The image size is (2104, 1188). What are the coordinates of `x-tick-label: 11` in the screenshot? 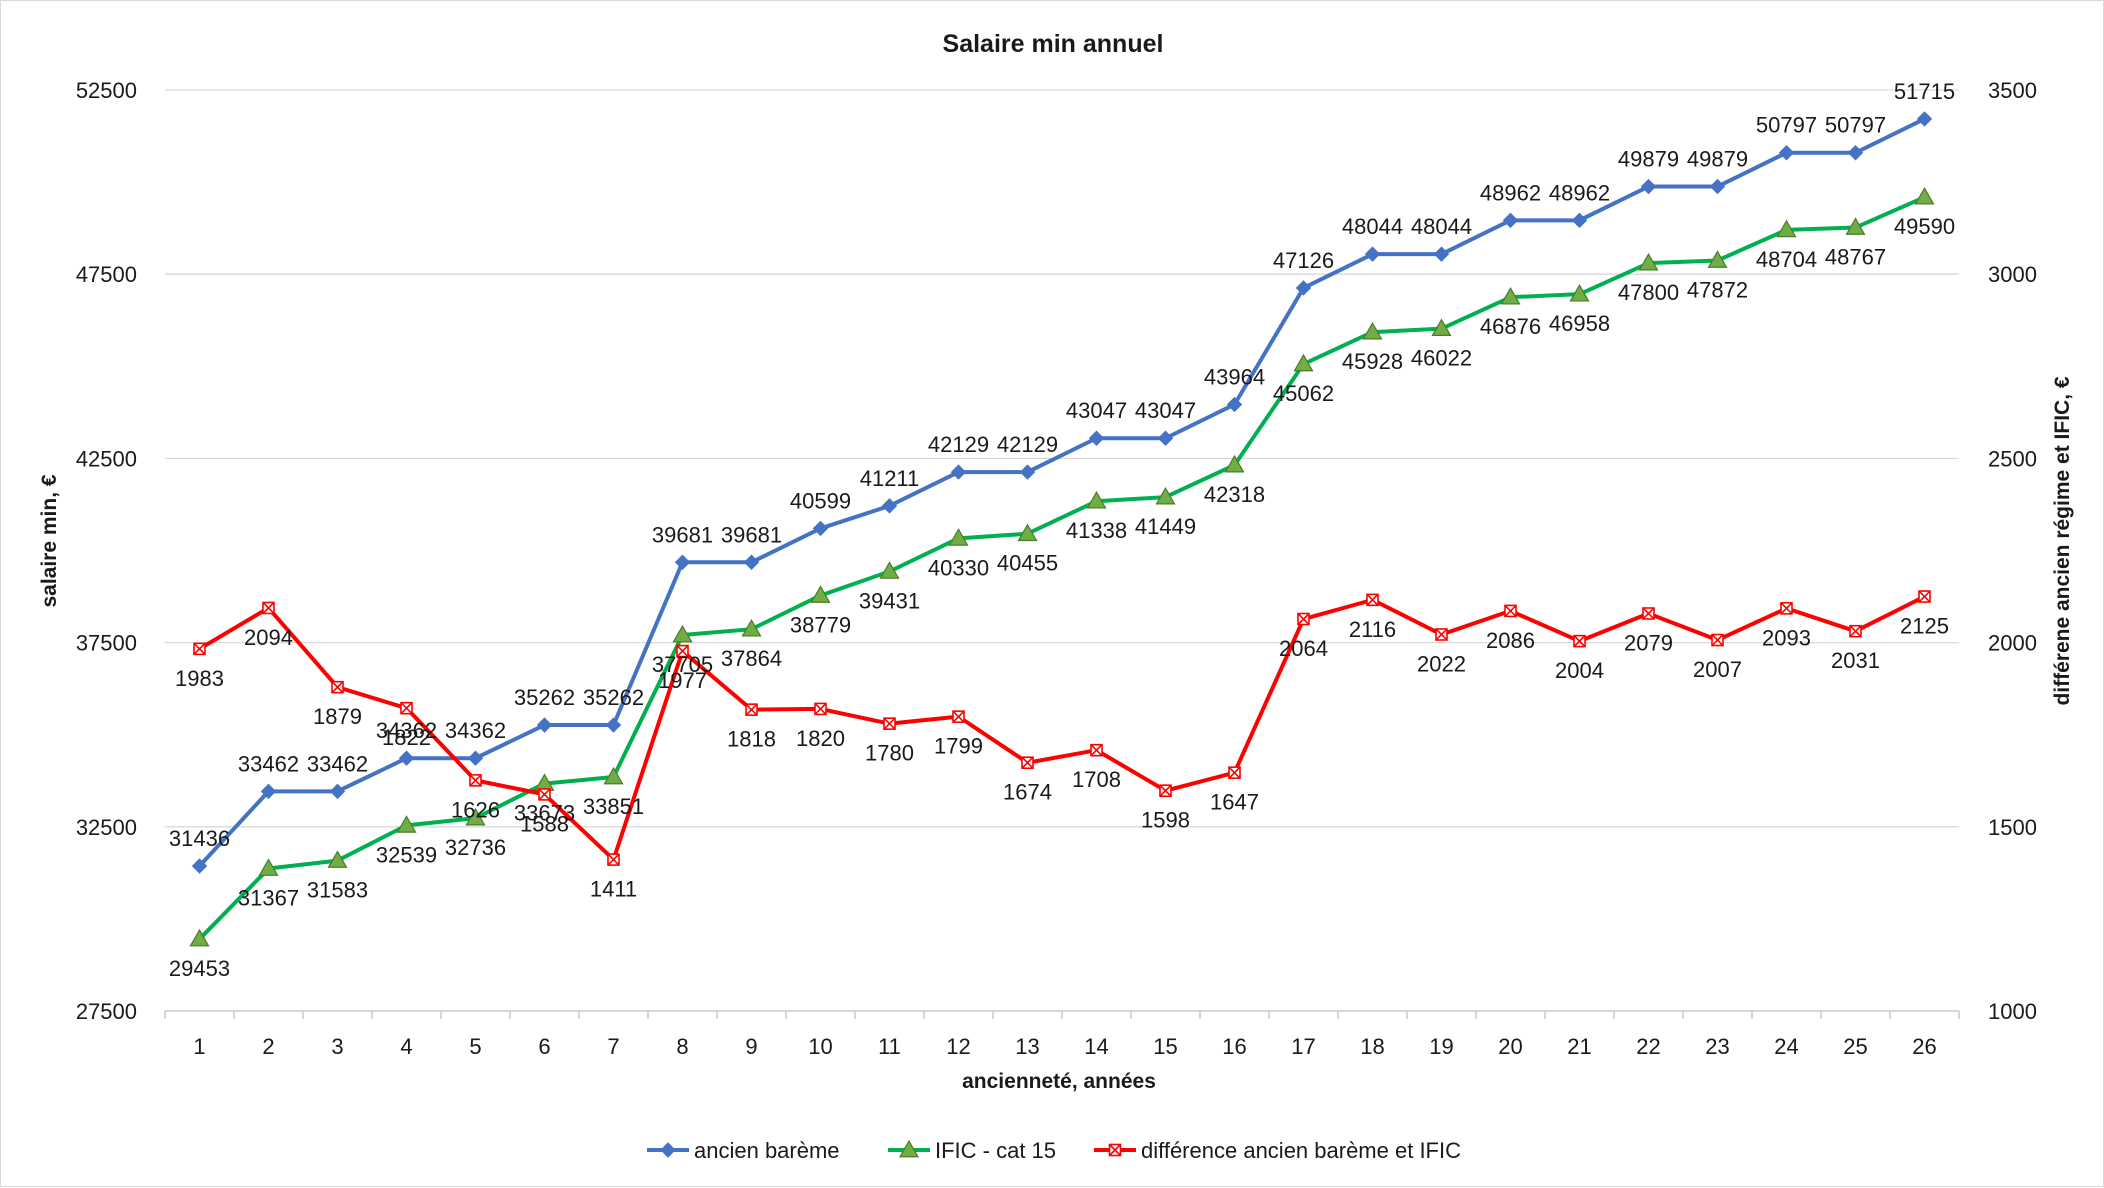 It's located at (889, 1046).